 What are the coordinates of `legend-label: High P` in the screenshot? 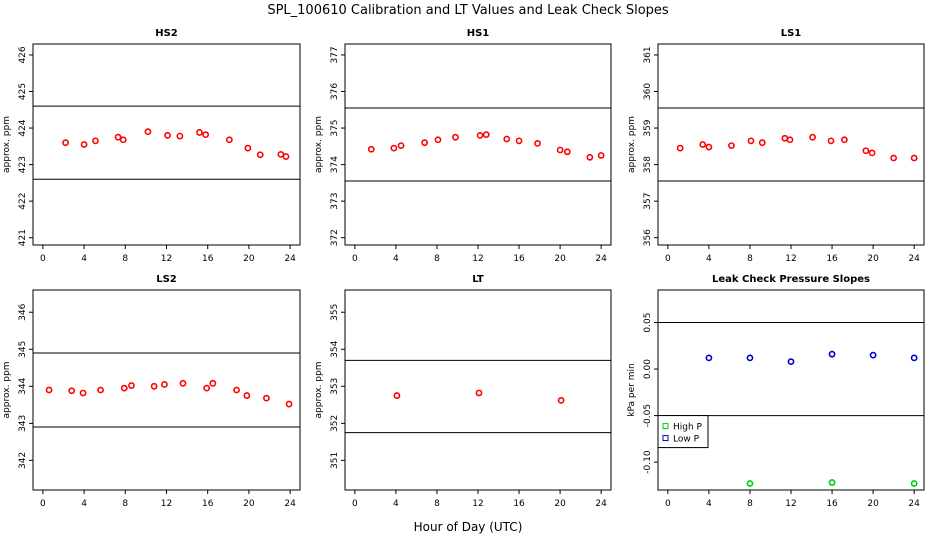 It's located at (688, 428).